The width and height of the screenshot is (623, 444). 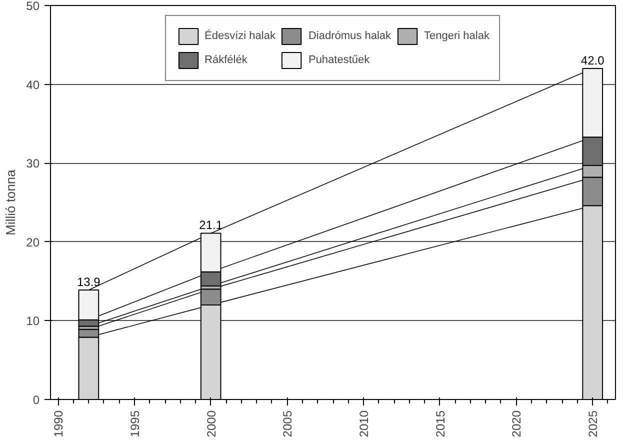 I want to click on x-tick-label: 2025, so click(x=593, y=424).